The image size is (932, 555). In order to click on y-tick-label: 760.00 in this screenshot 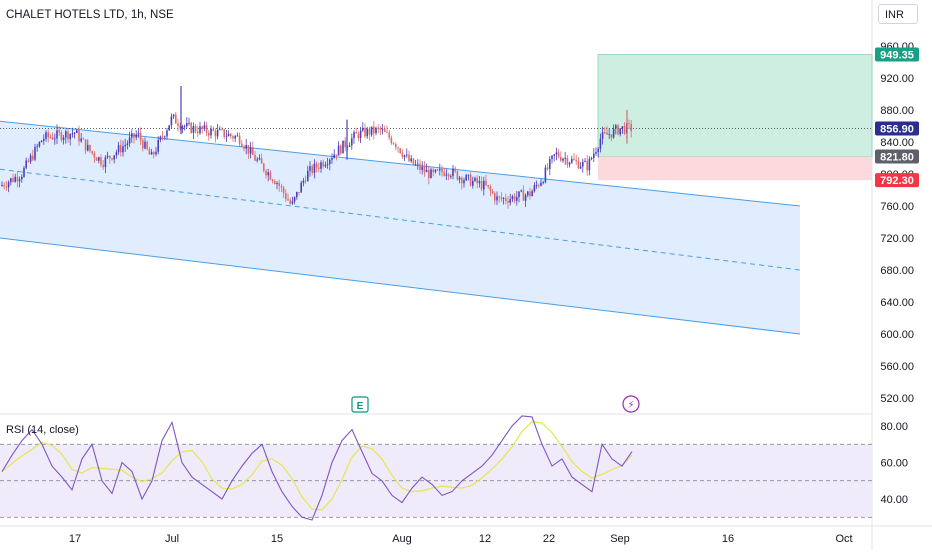, I will do `click(897, 207)`.